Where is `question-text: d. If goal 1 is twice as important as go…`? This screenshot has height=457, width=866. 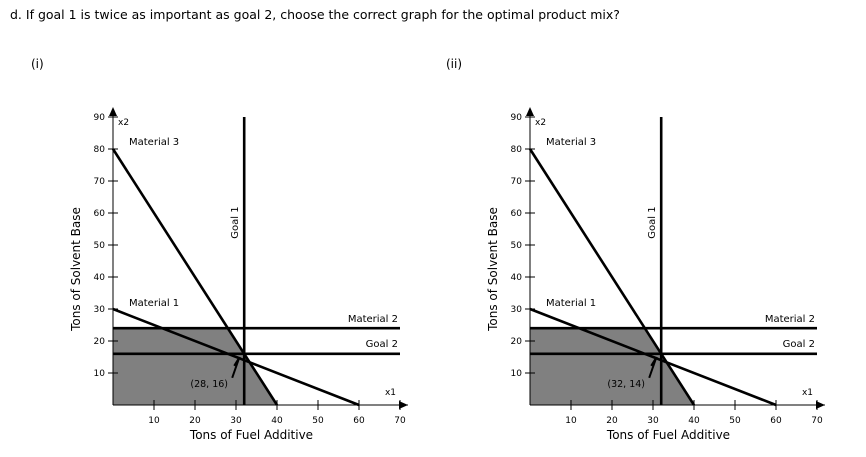 question-text: d. If goal 1 is twice as important as go… is located at coordinates (315, 14).